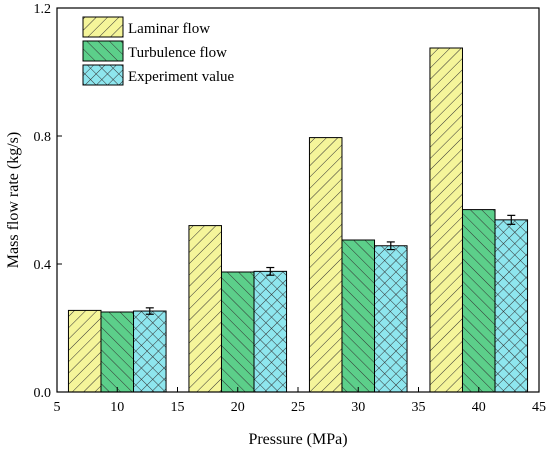 Image resolution: width=550 pixels, height=454 pixels. I want to click on legend-swatch-laminar, so click(103, 27).